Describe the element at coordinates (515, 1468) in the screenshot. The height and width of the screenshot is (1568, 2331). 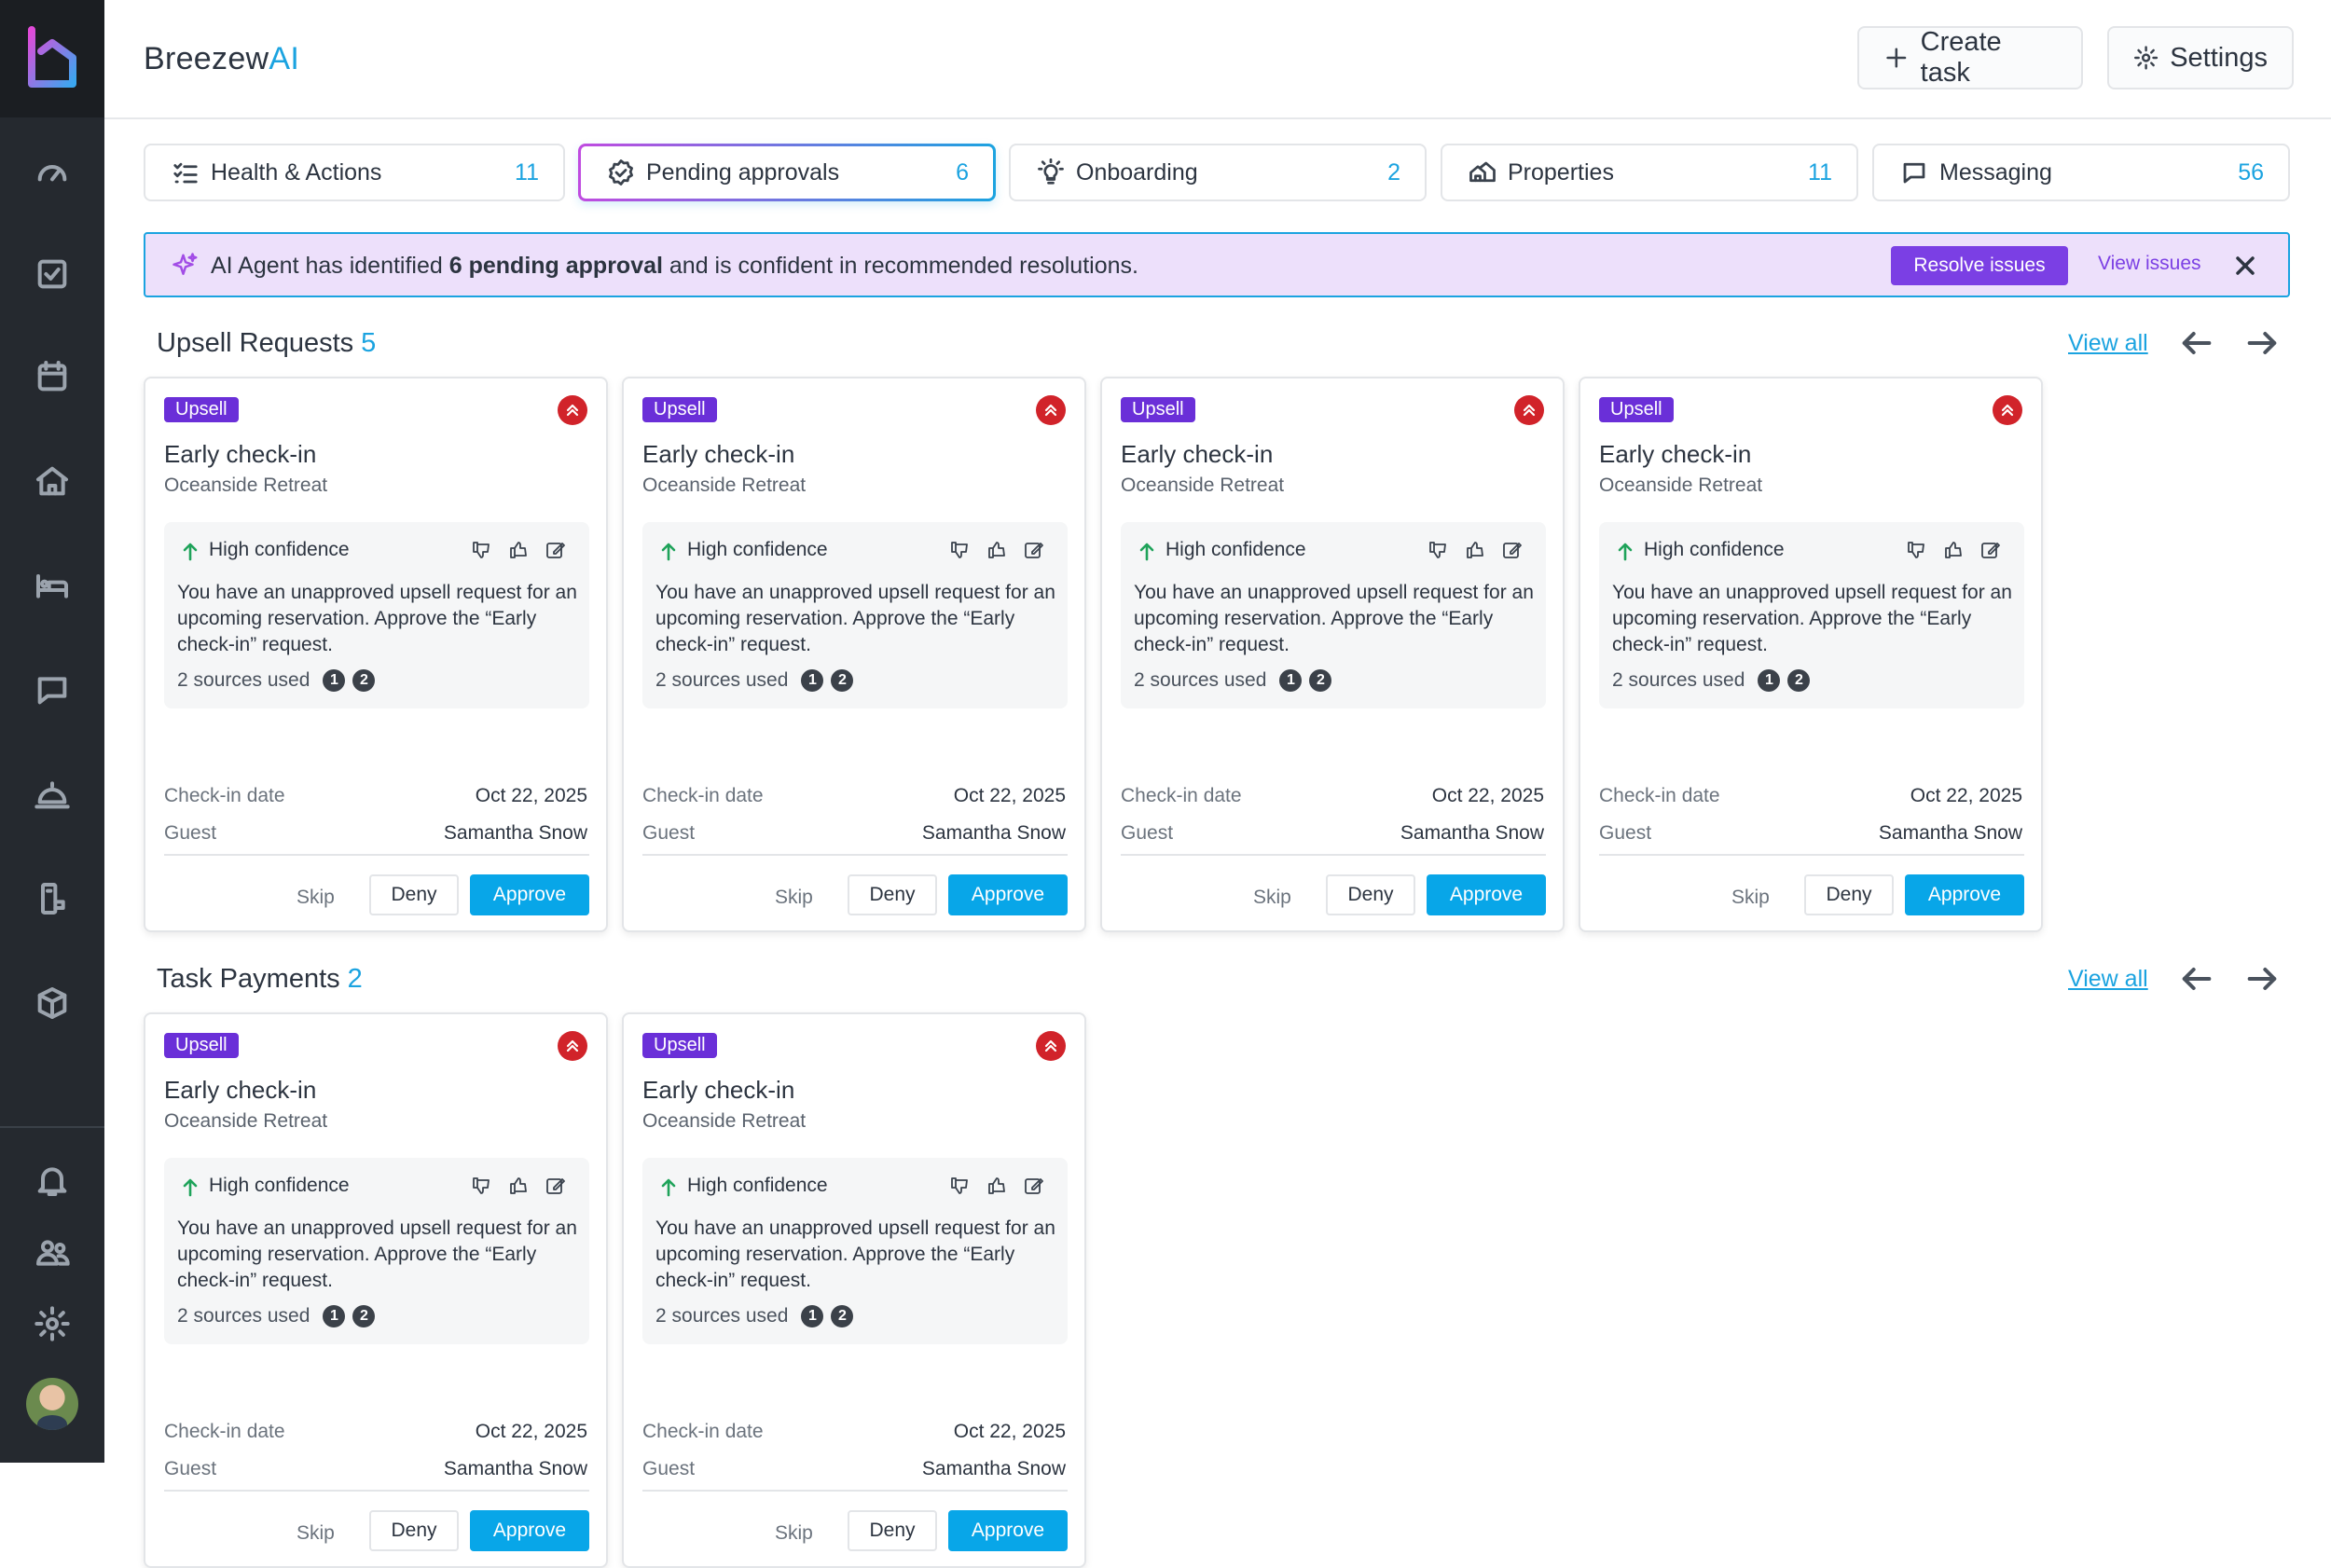
I see `guest-value: Samantha Snow` at that location.